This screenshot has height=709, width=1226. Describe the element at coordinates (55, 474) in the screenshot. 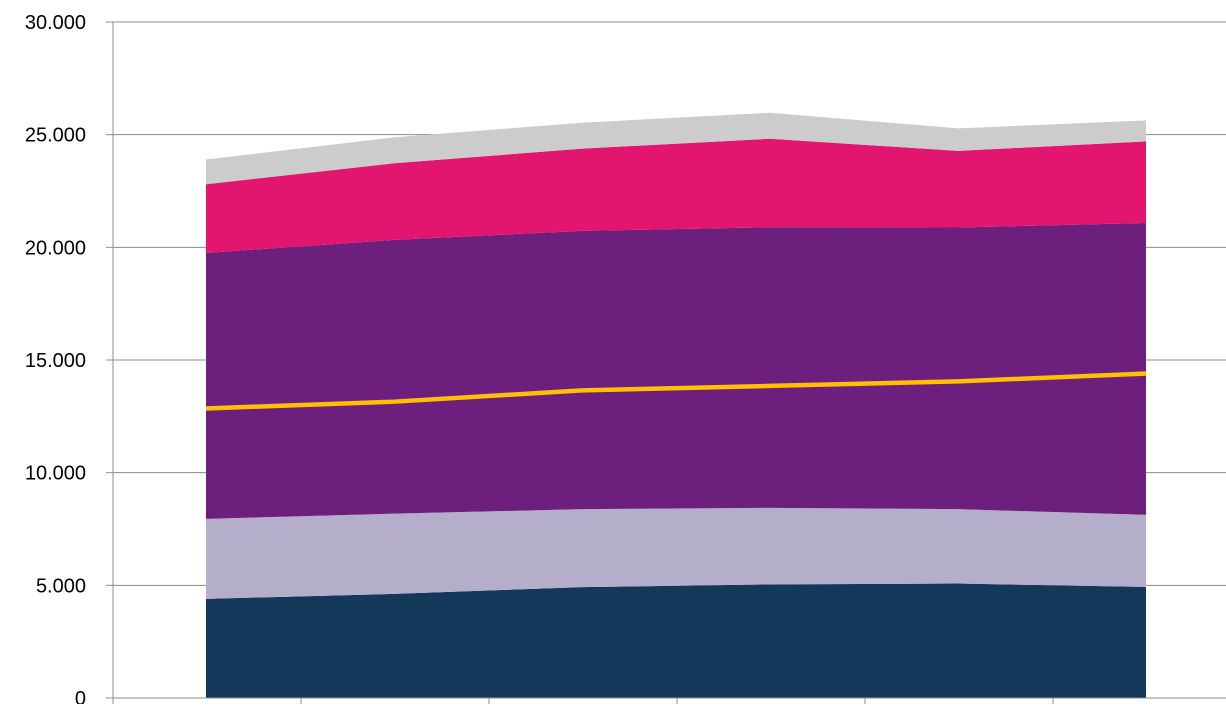

I see `y-tick-label: 10.000` at that location.